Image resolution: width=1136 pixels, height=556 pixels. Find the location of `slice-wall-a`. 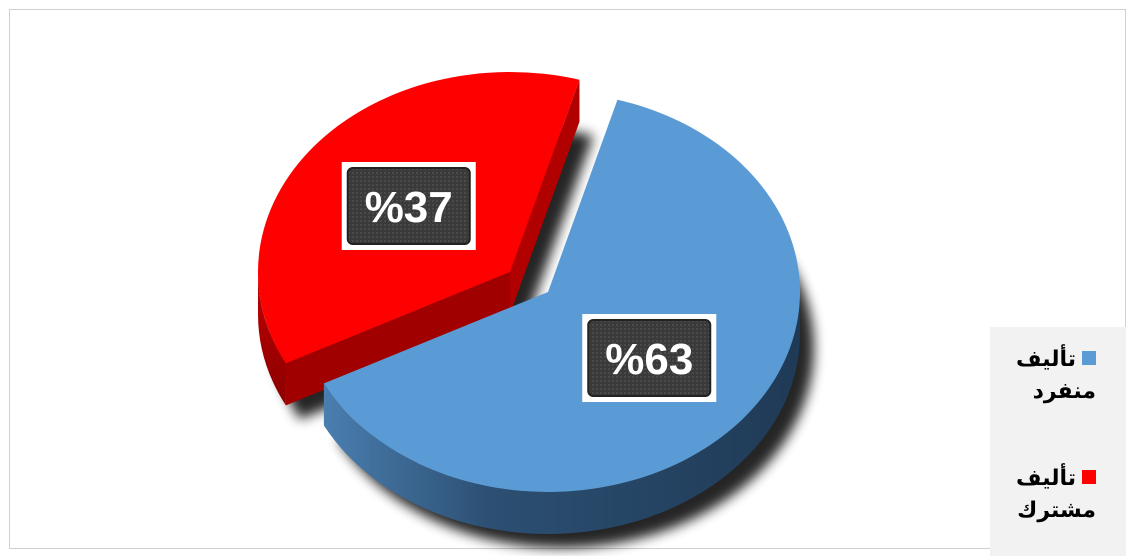

slice-wall-a is located at coordinates (397, 339).